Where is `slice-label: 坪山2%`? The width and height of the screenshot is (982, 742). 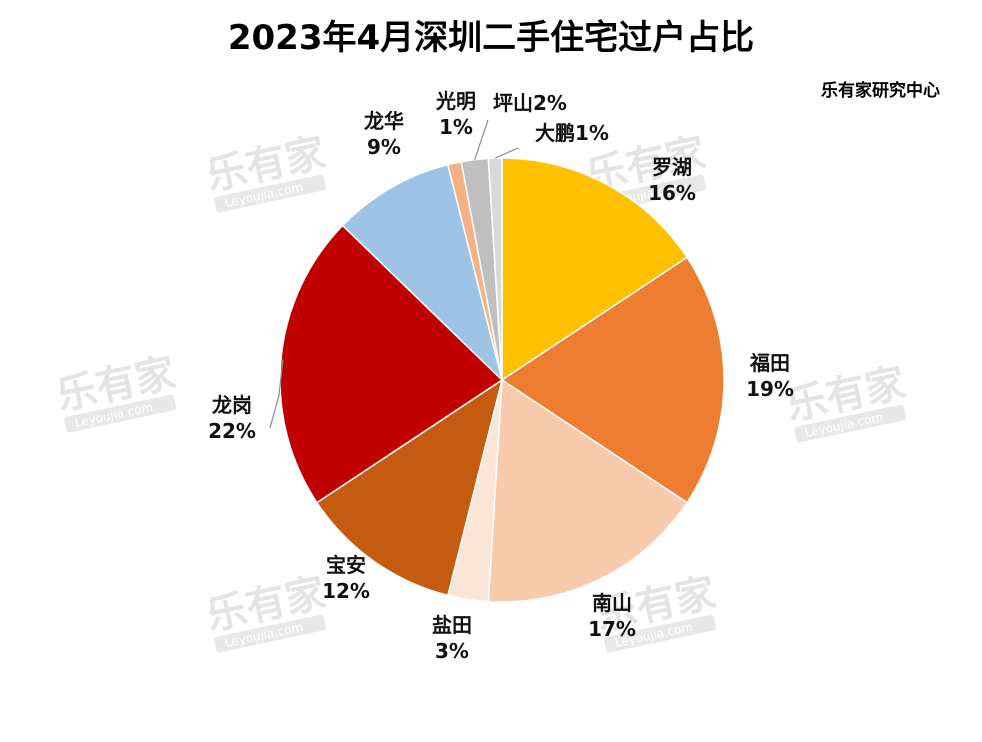
slice-label: 坪山2% is located at coordinates (530, 103).